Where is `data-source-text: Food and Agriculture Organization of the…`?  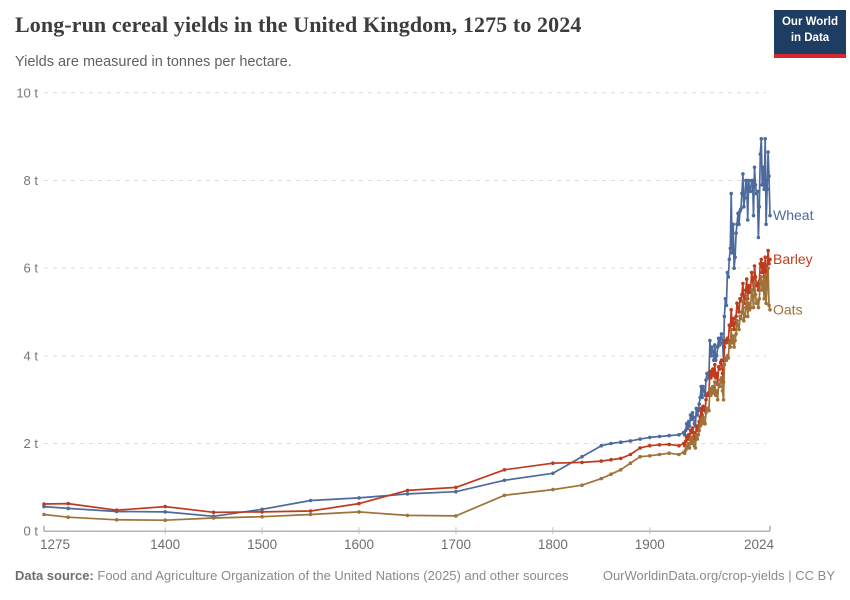 data-source-text: Food and Agriculture Organization of the… is located at coordinates (333, 575).